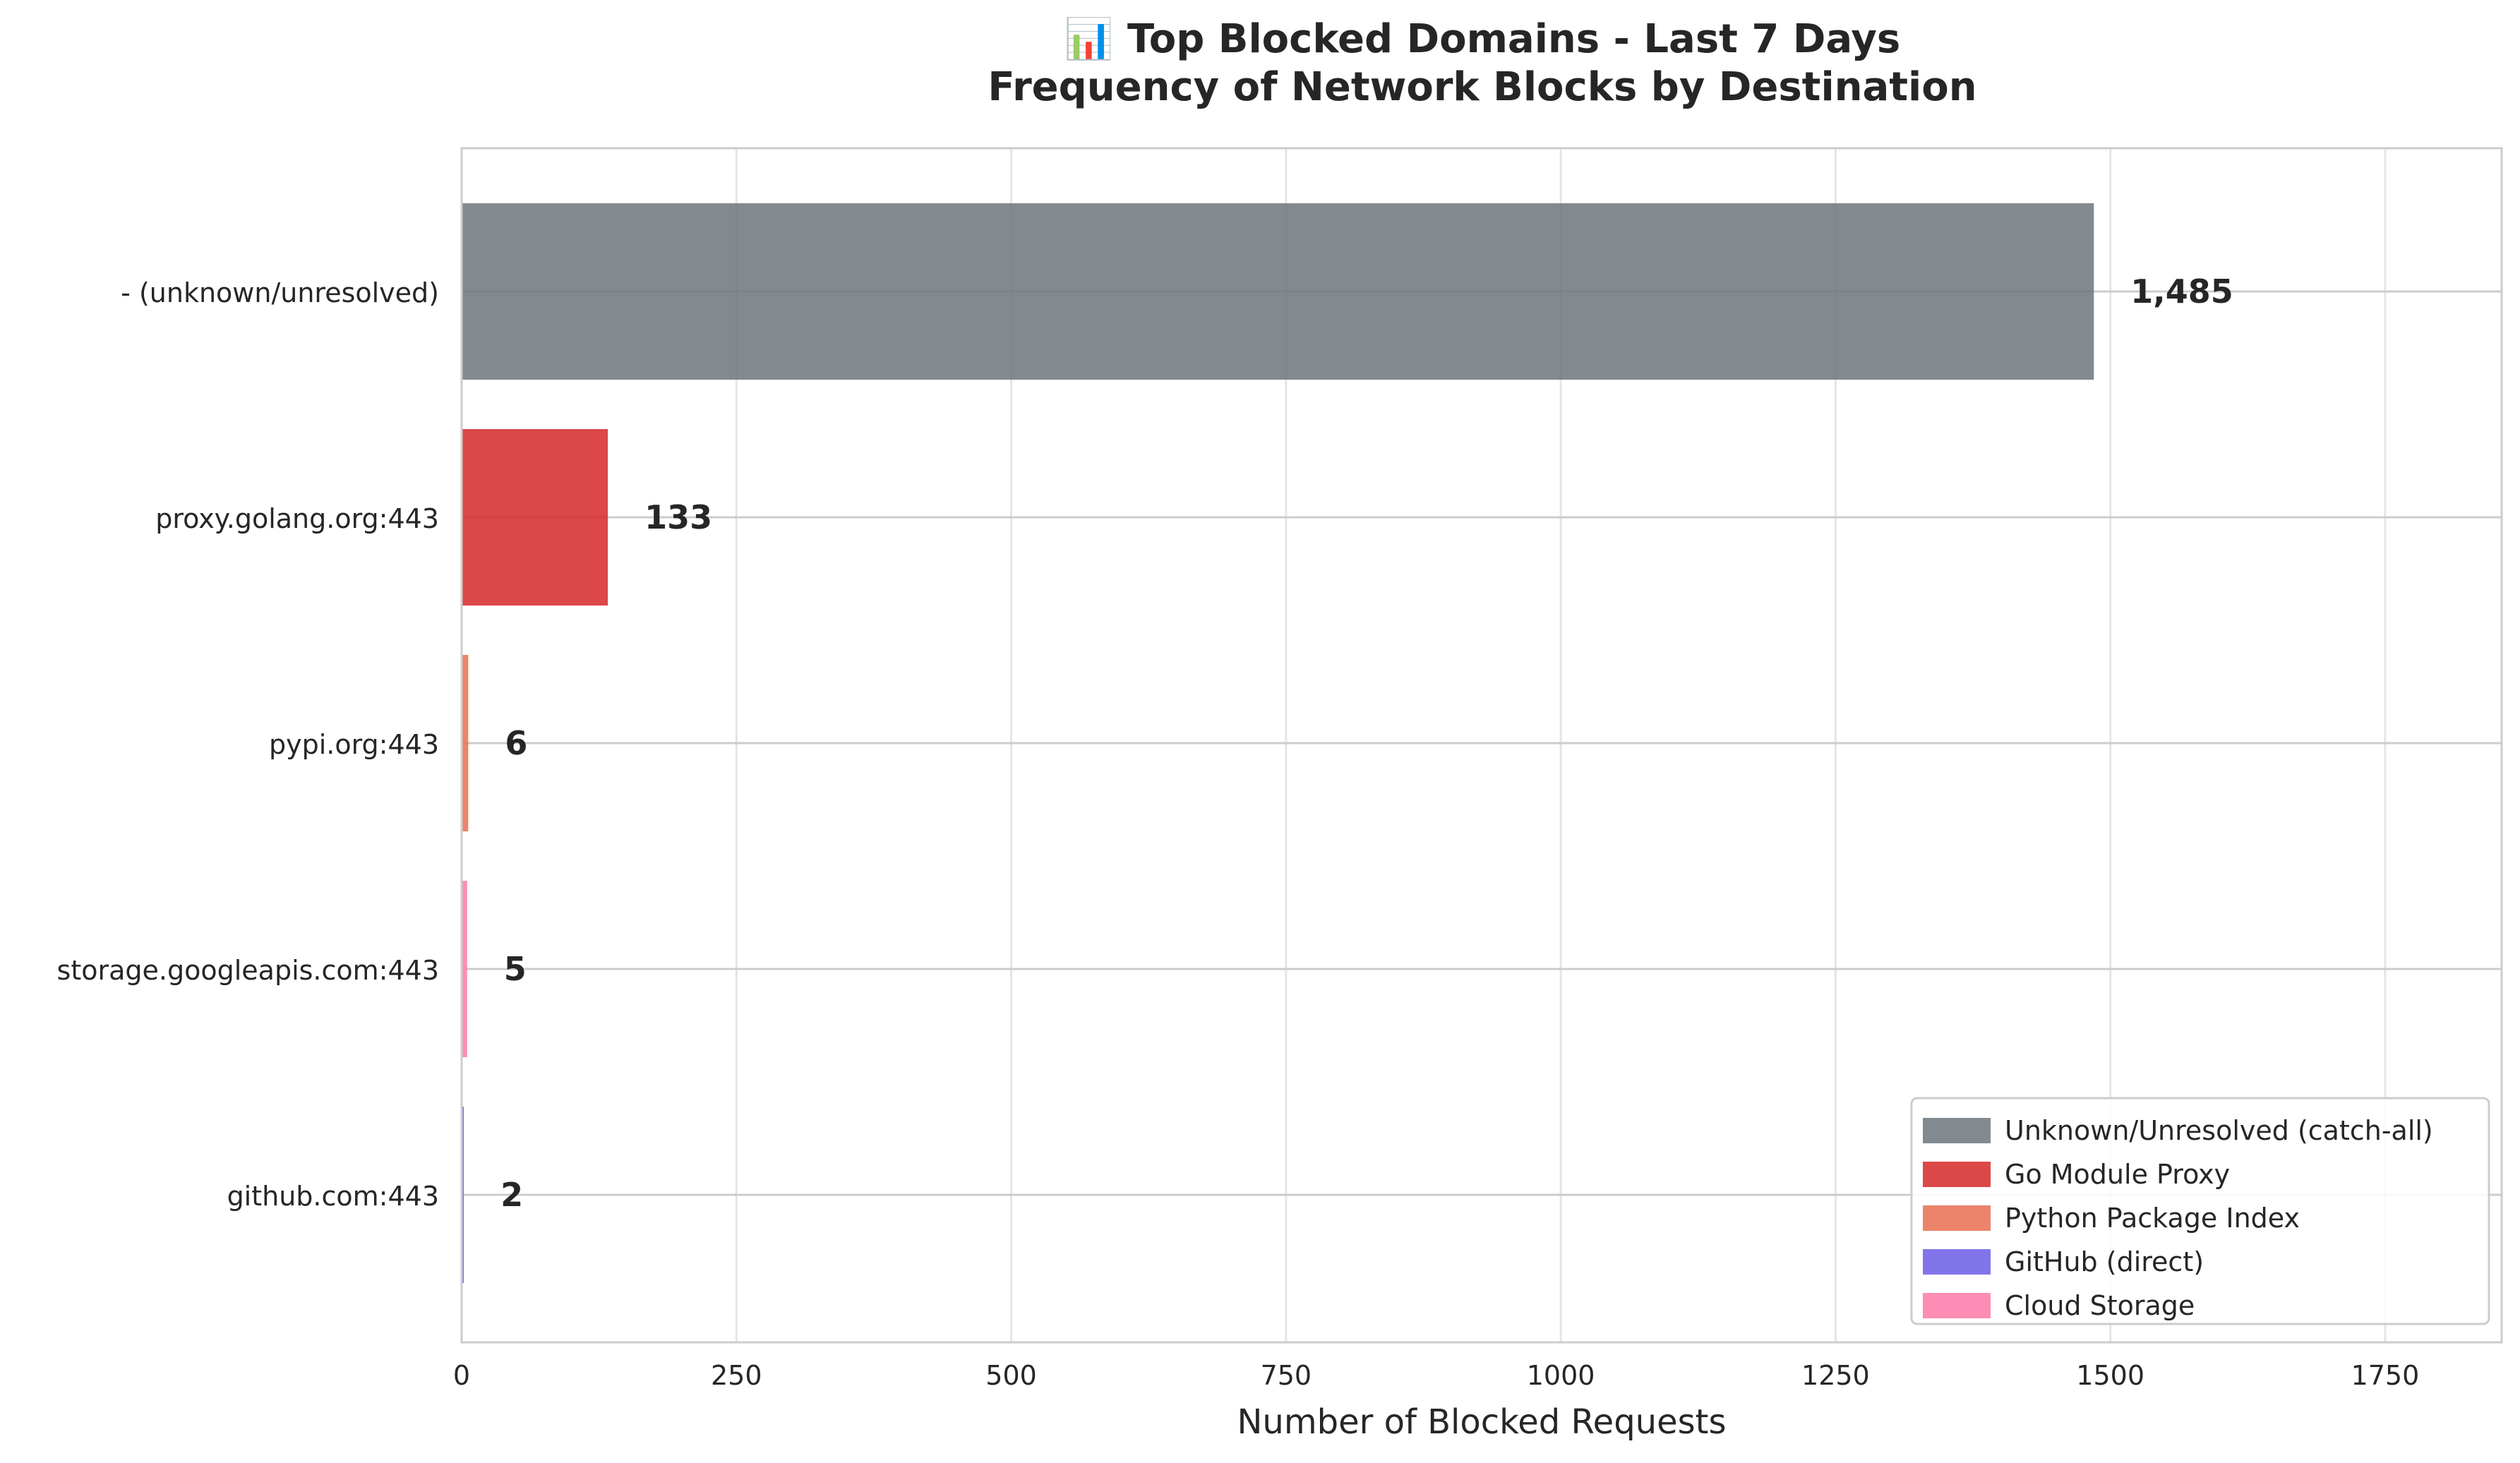 The image size is (2520, 1463). What do you see at coordinates (462, 1375) in the screenshot?
I see `x-tick-label: 0` at bounding box center [462, 1375].